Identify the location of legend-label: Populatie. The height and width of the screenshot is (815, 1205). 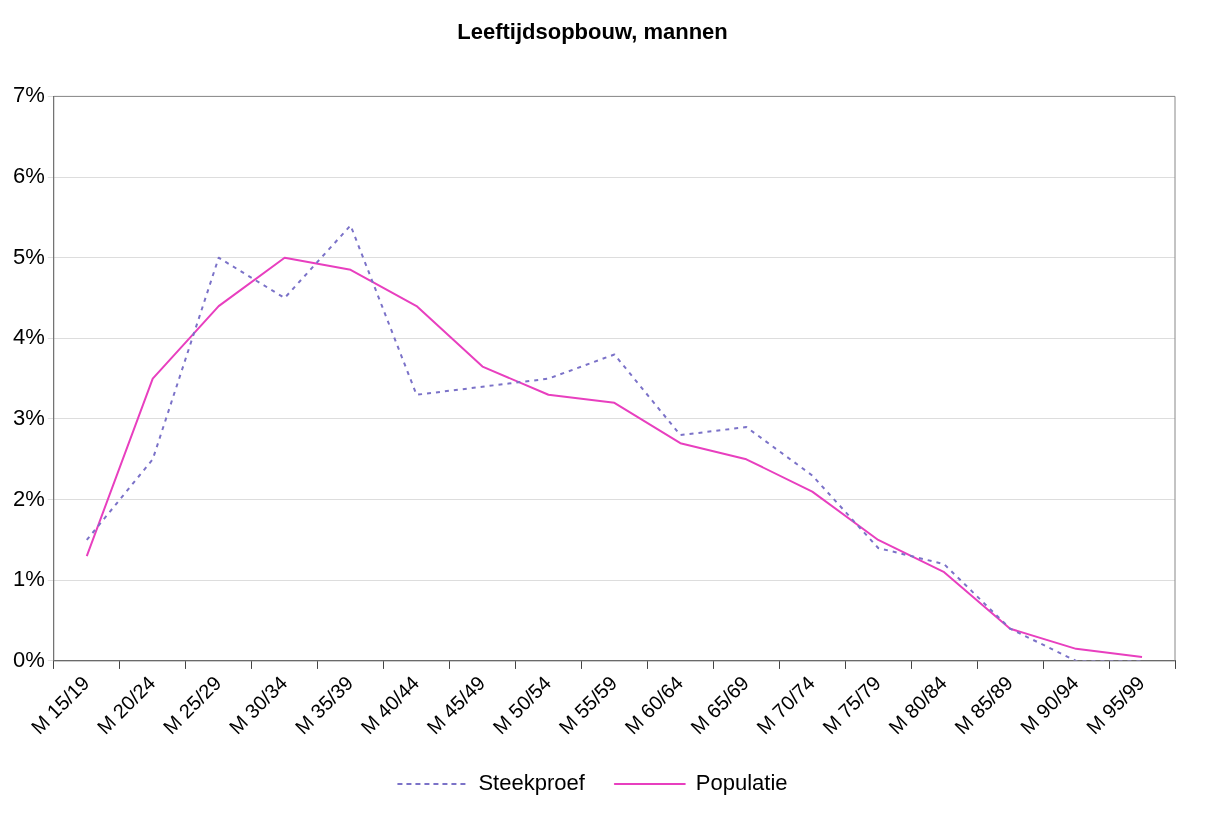
(741, 783).